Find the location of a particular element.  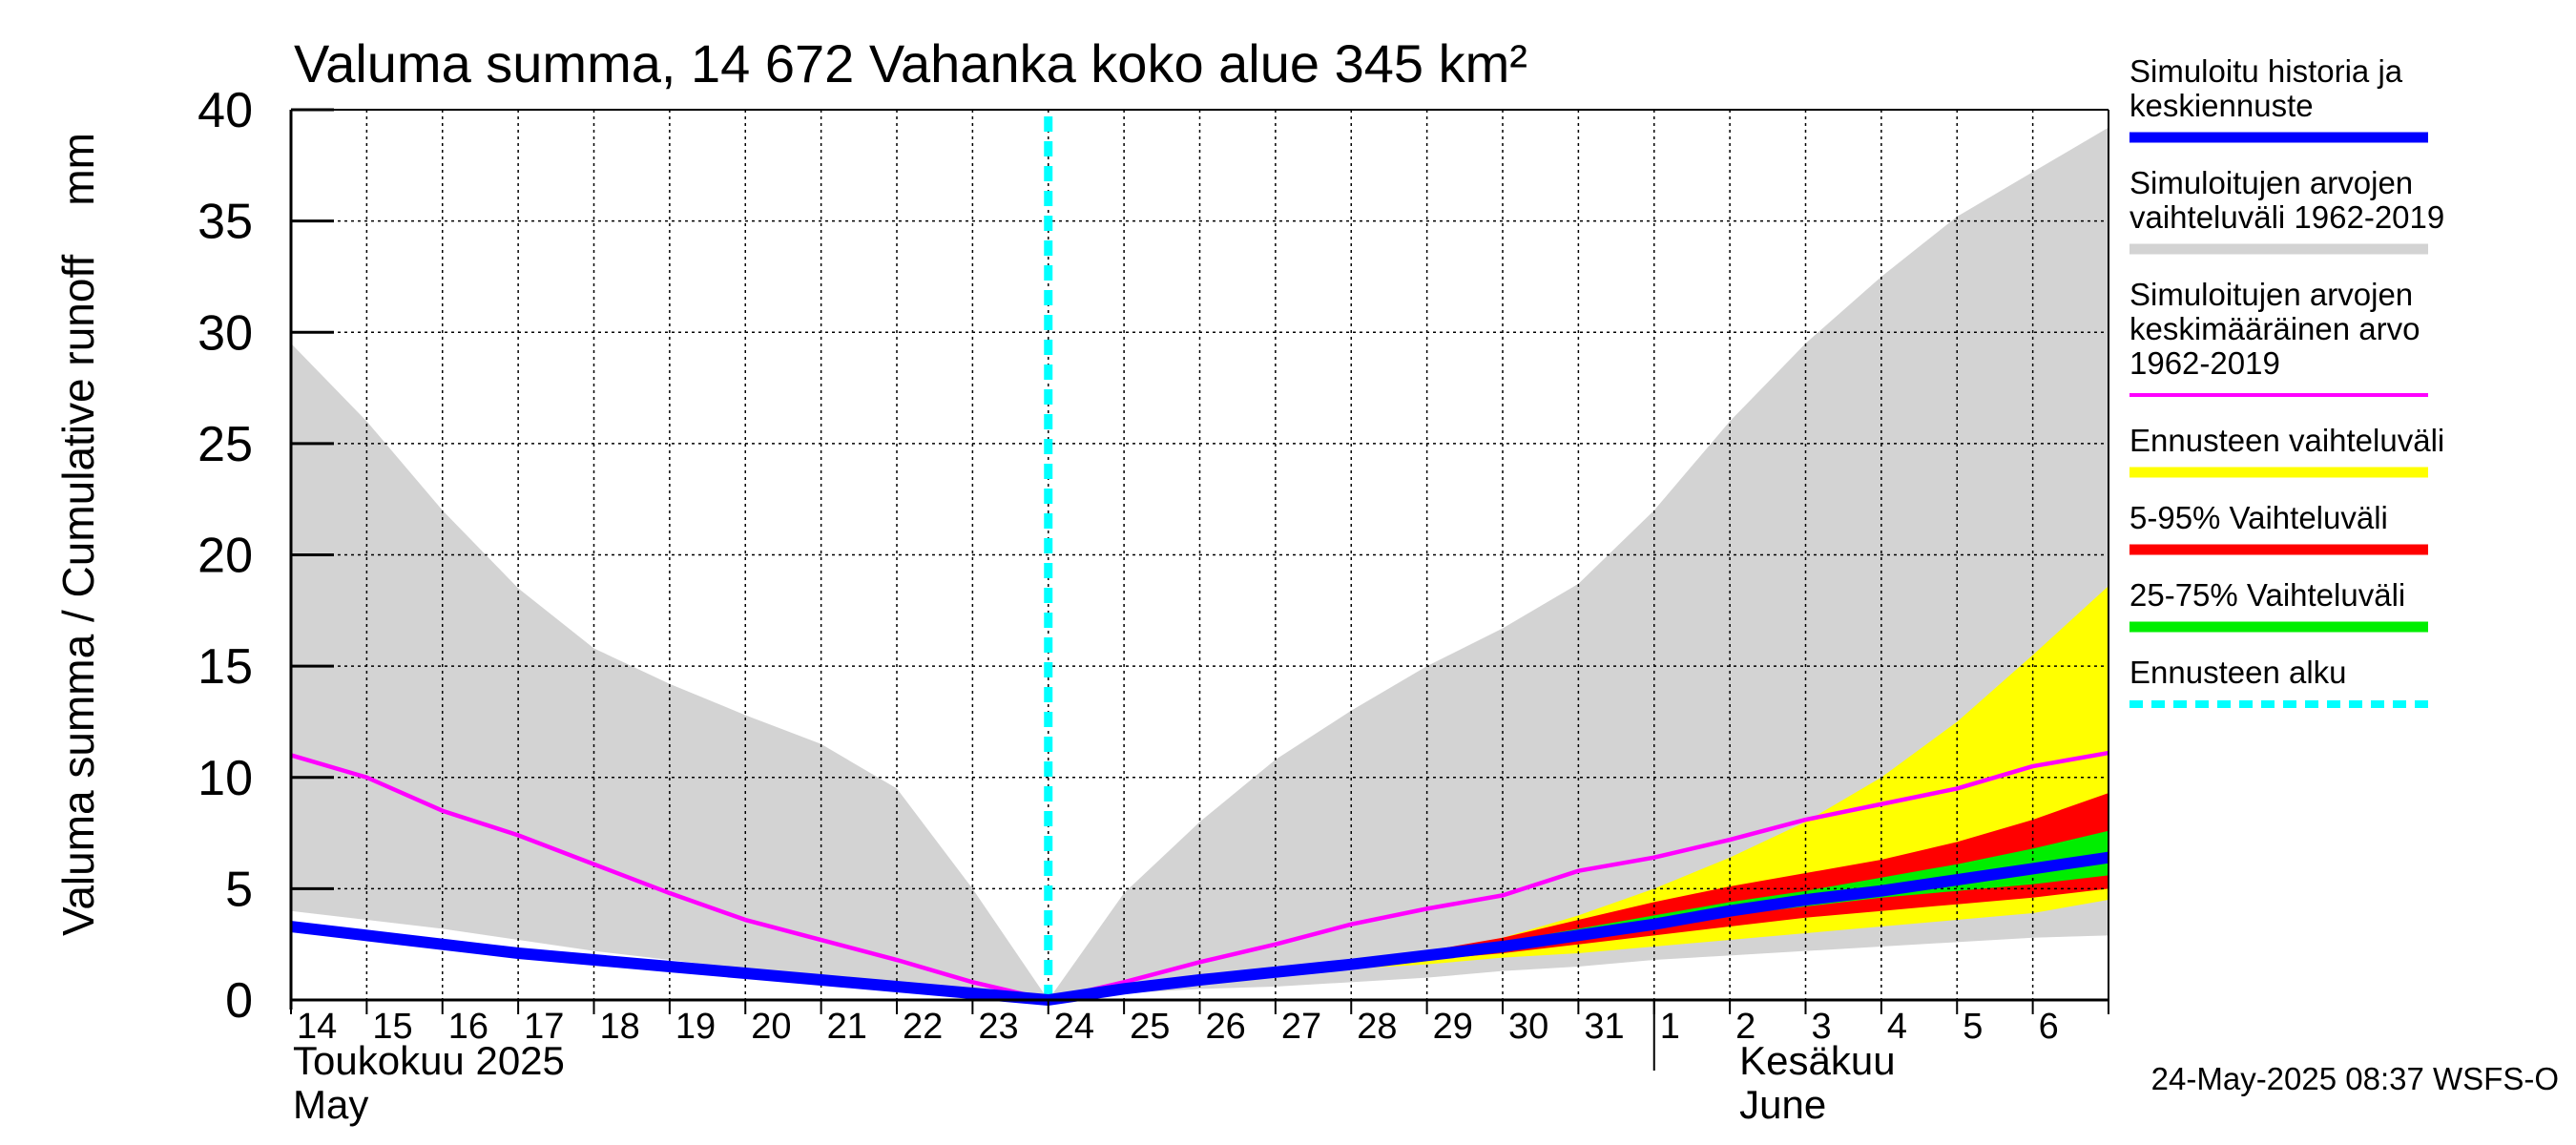

x-tick-label-14: 28 is located at coordinates (1377, 1027).